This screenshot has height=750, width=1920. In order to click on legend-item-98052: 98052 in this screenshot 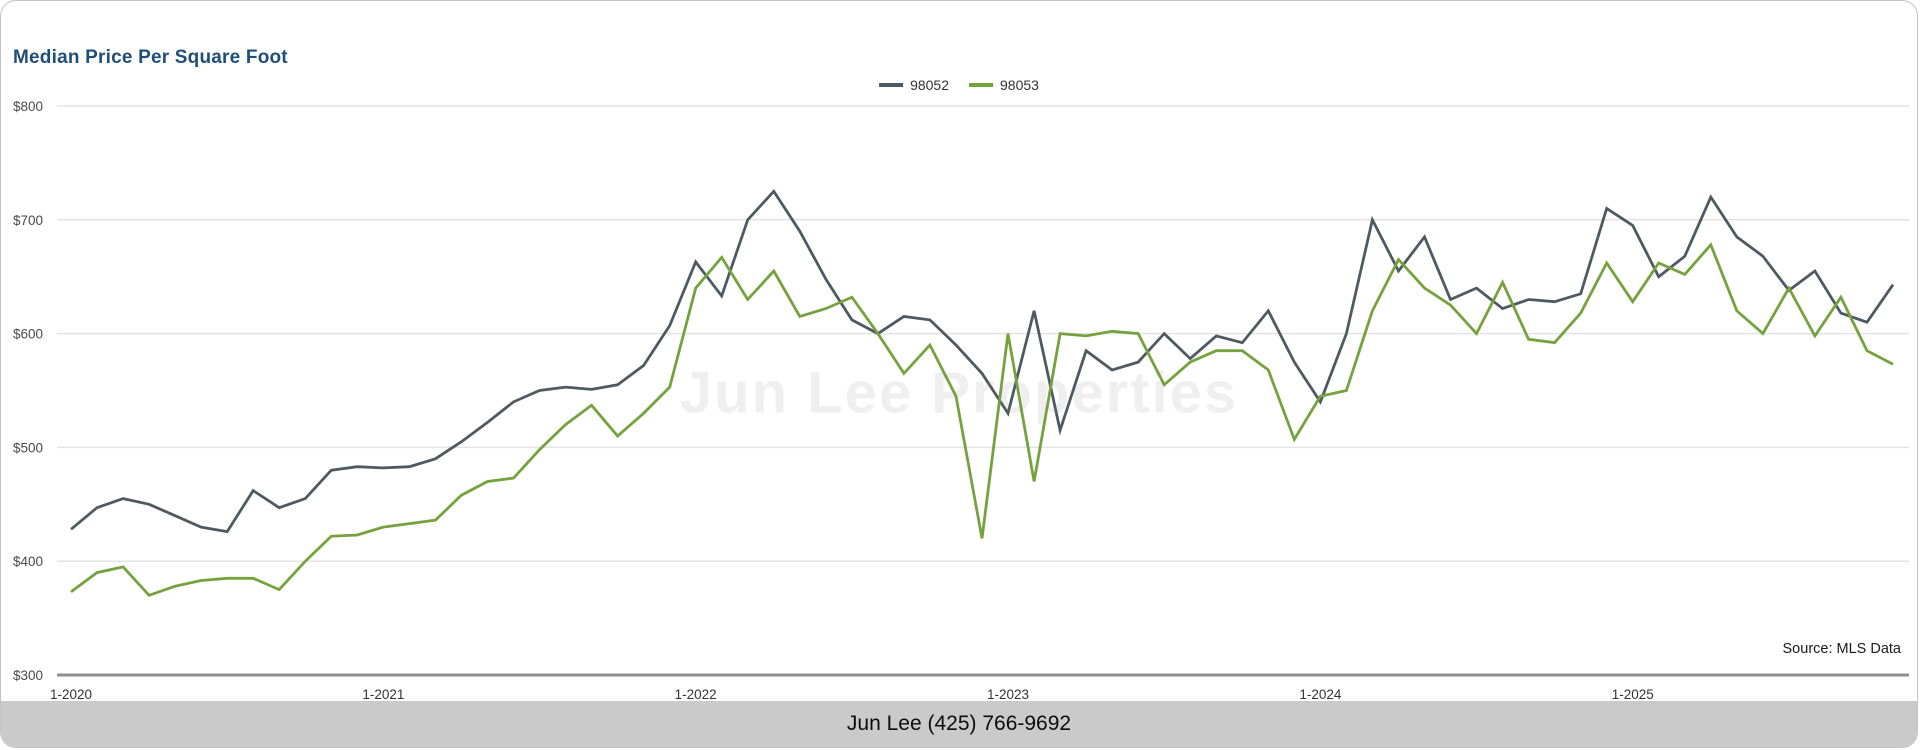, I will do `click(914, 85)`.